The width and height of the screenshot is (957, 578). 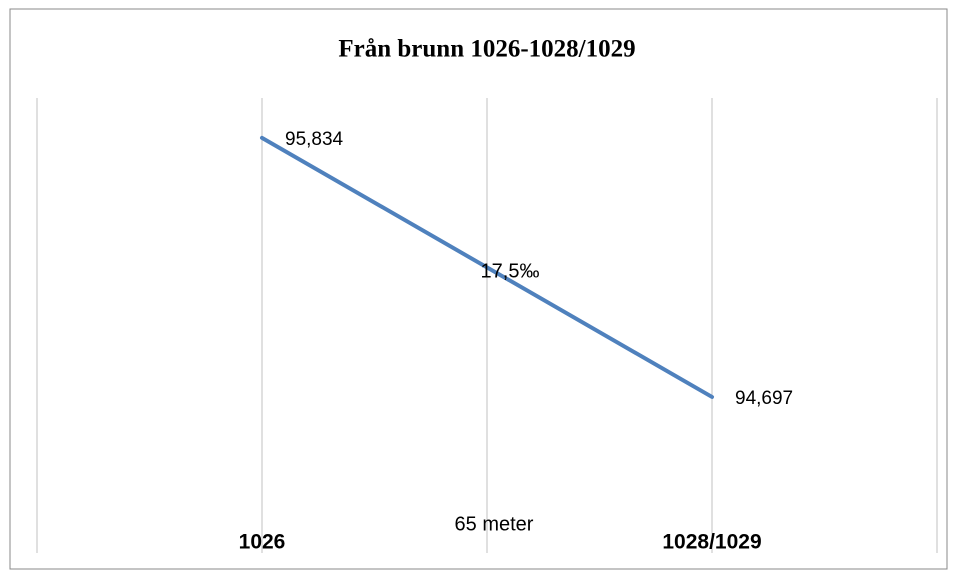 What do you see at coordinates (764, 398) in the screenshot?
I see `data-label: 94,697` at bounding box center [764, 398].